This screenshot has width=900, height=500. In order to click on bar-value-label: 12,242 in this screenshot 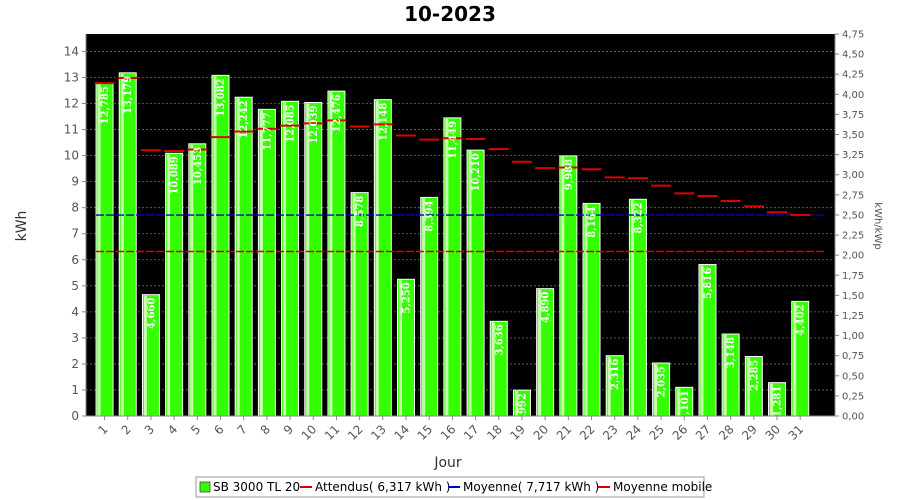, I will do `click(244, 119)`.